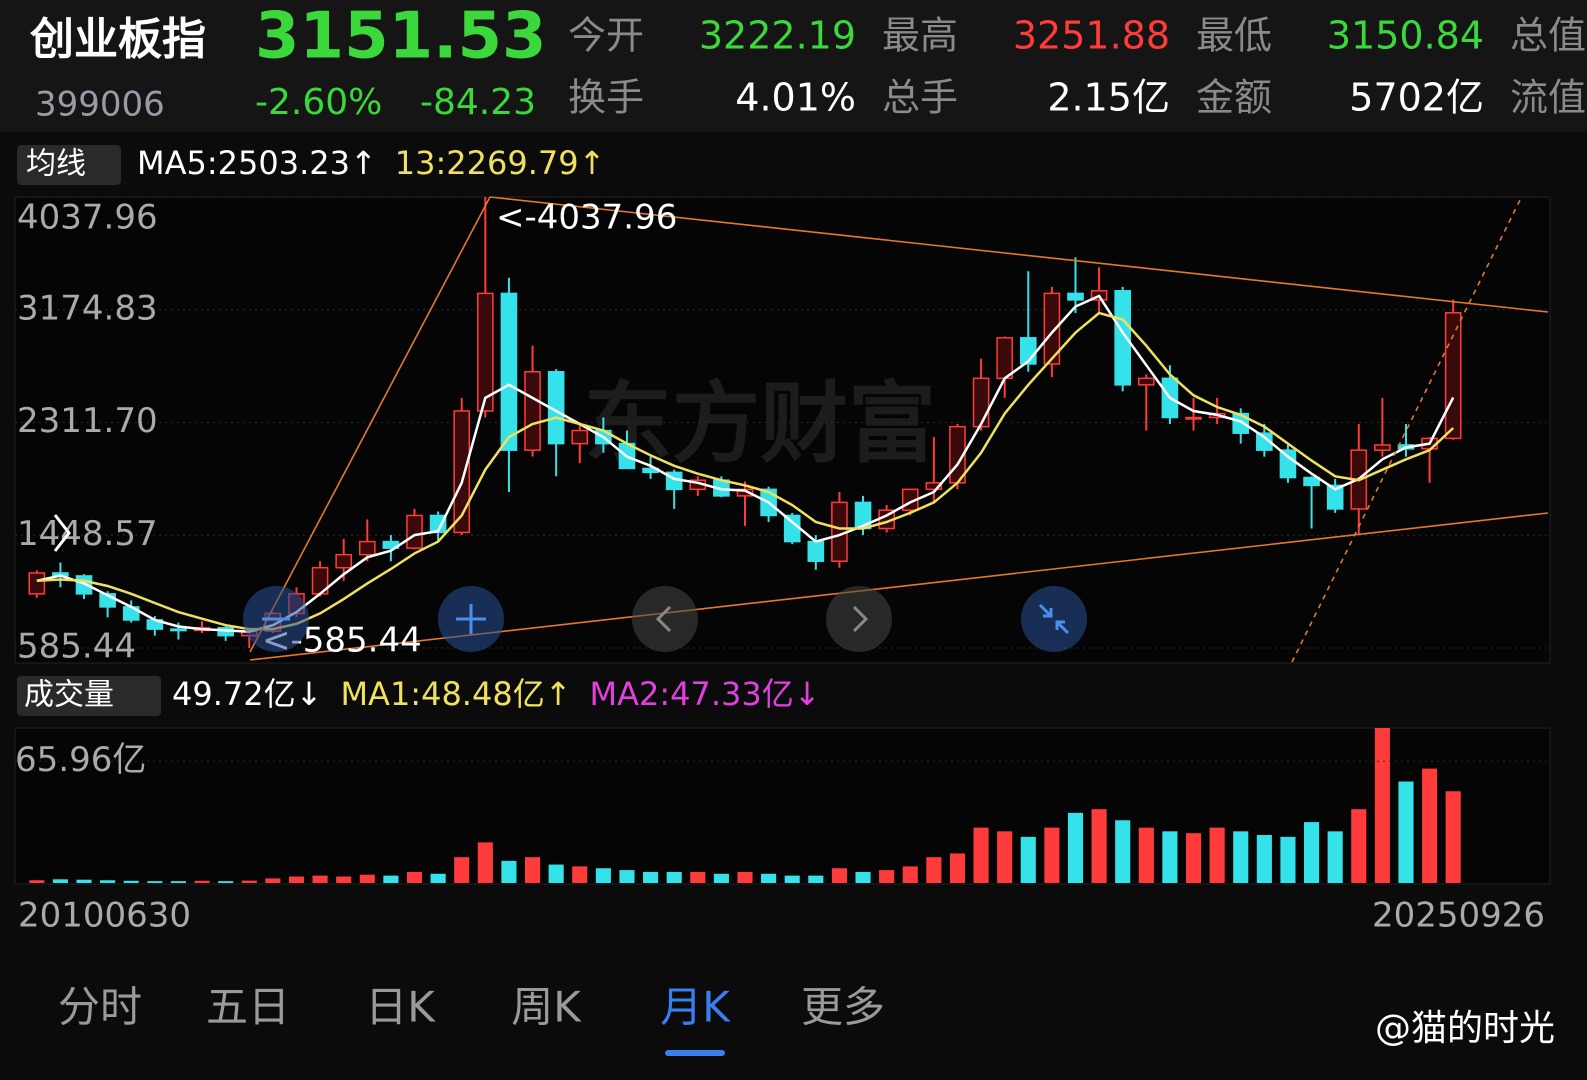 The width and height of the screenshot is (1587, 1080). What do you see at coordinates (118, 39) in the screenshot?
I see `index-name: 创业板指` at bounding box center [118, 39].